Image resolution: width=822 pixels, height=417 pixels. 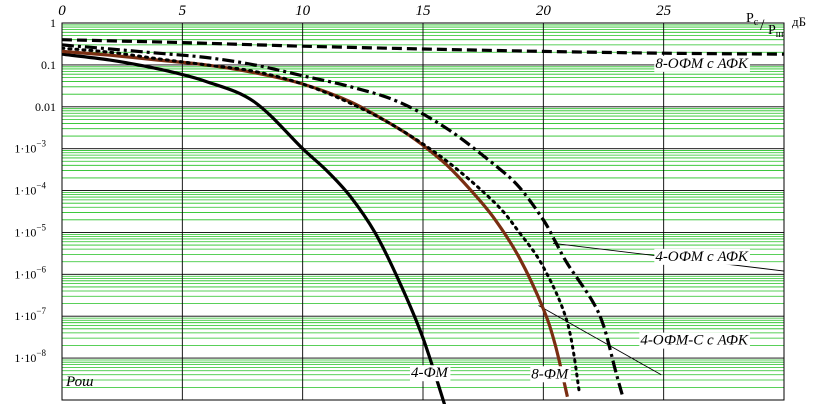 I want to click on x-axis-title: Pc / Pш дБ, so click(x=776, y=25).